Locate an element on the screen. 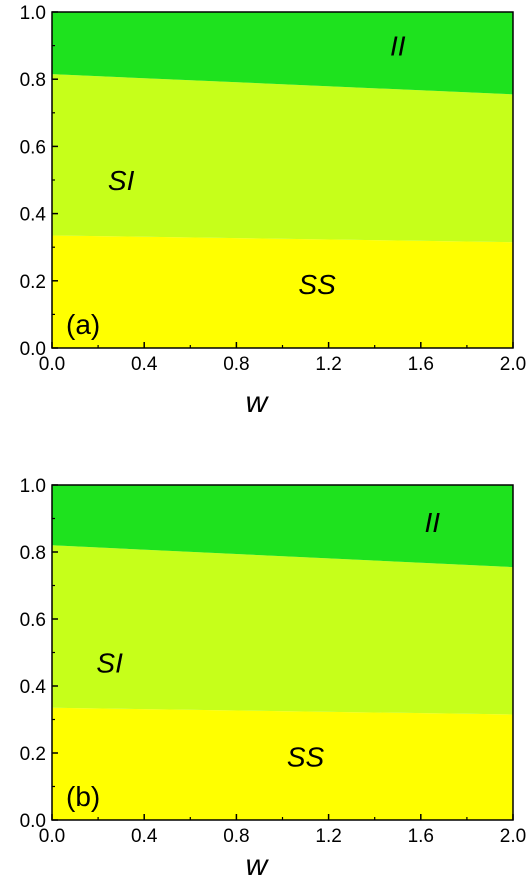  panel-label: (a) is located at coordinates (83, 324).